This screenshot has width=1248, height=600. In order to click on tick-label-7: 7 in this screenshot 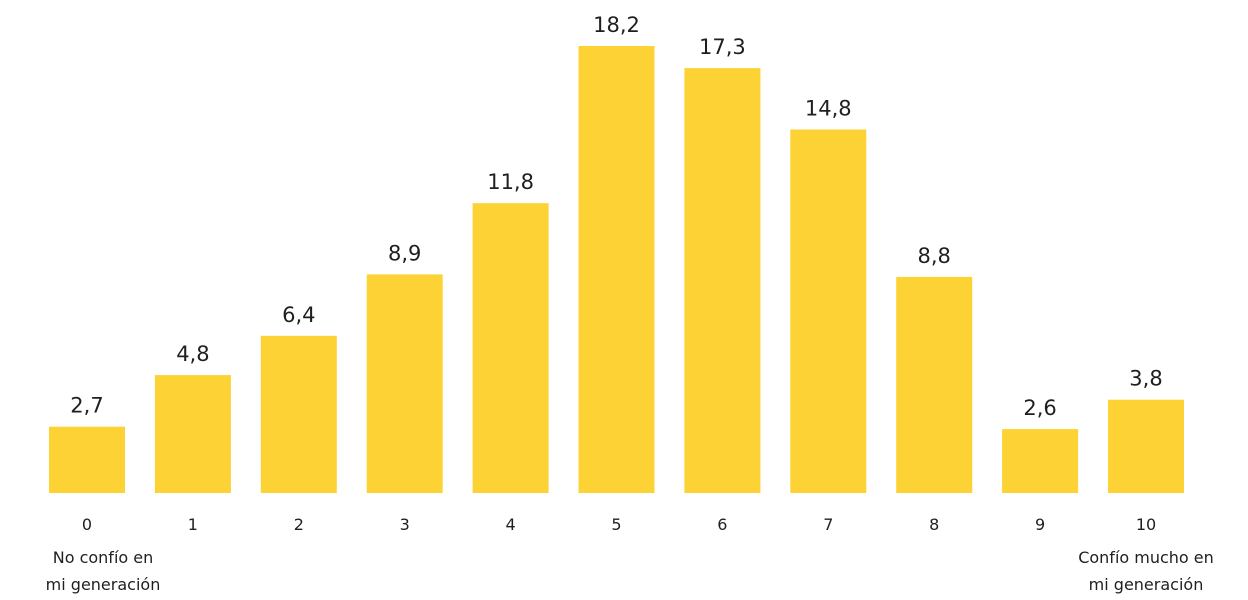, I will do `click(828, 524)`.